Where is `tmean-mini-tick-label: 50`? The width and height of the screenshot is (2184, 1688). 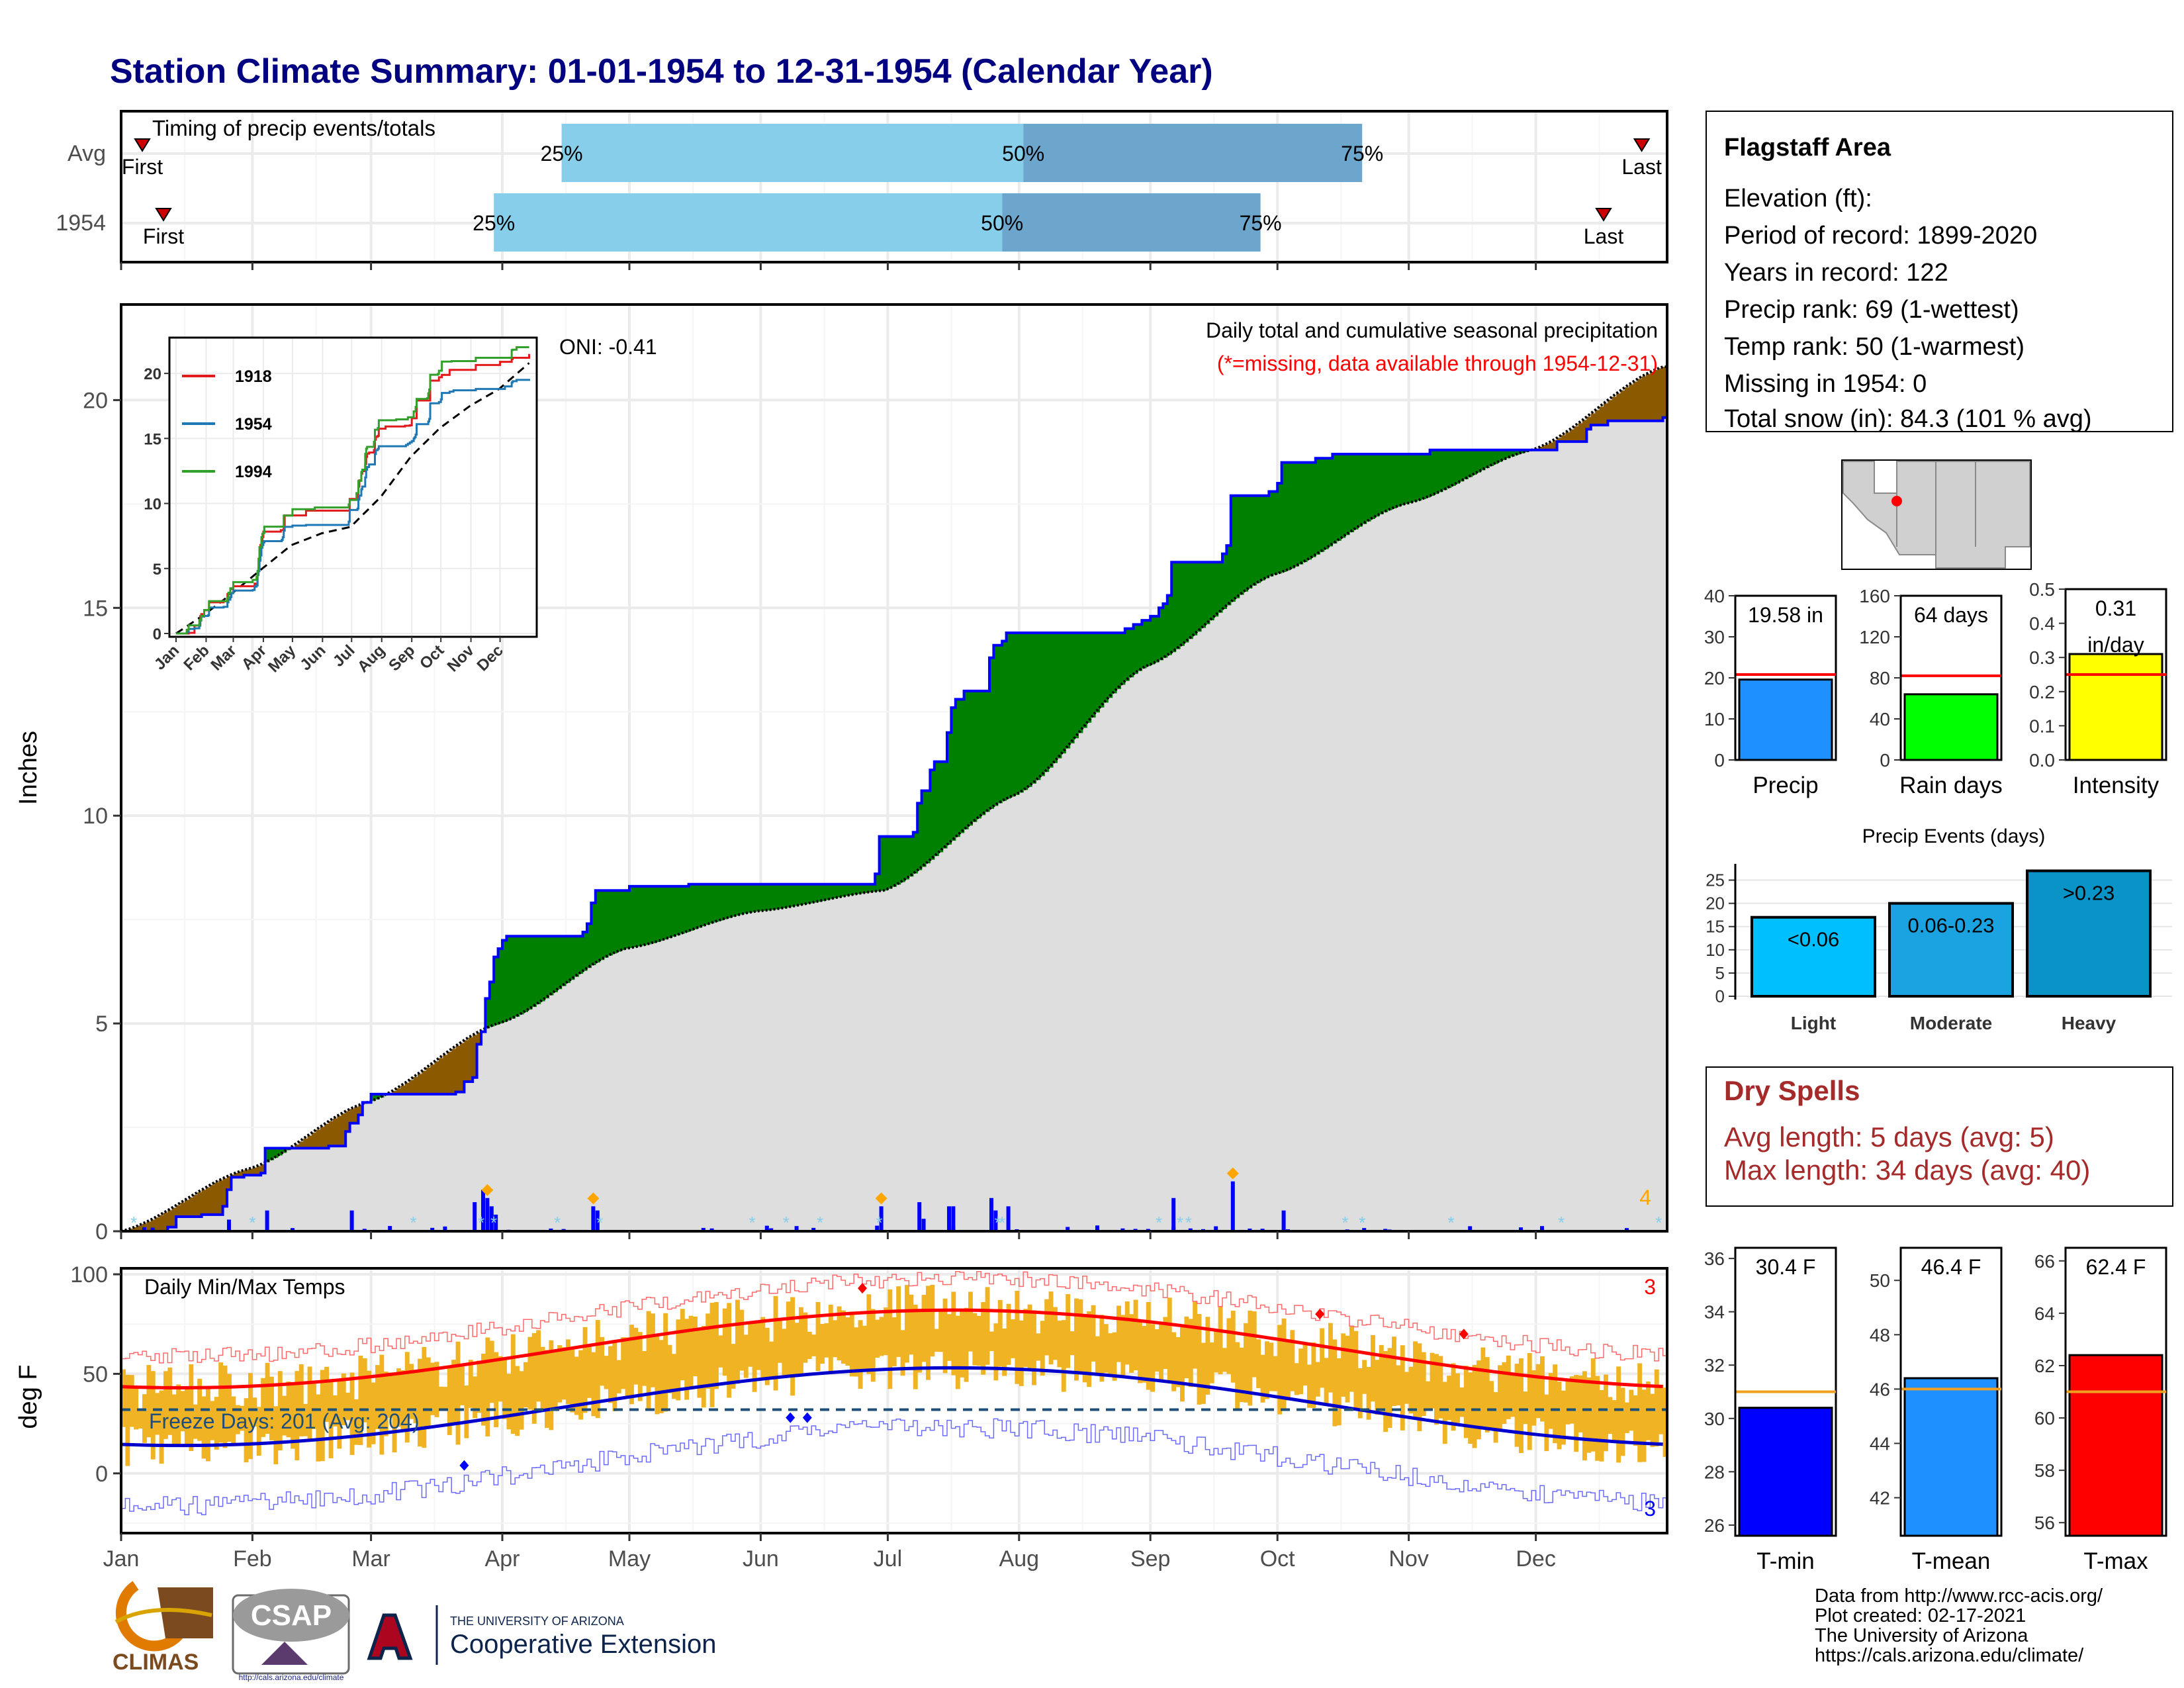
tmean-mini-tick-label: 50 is located at coordinates (1880, 1280).